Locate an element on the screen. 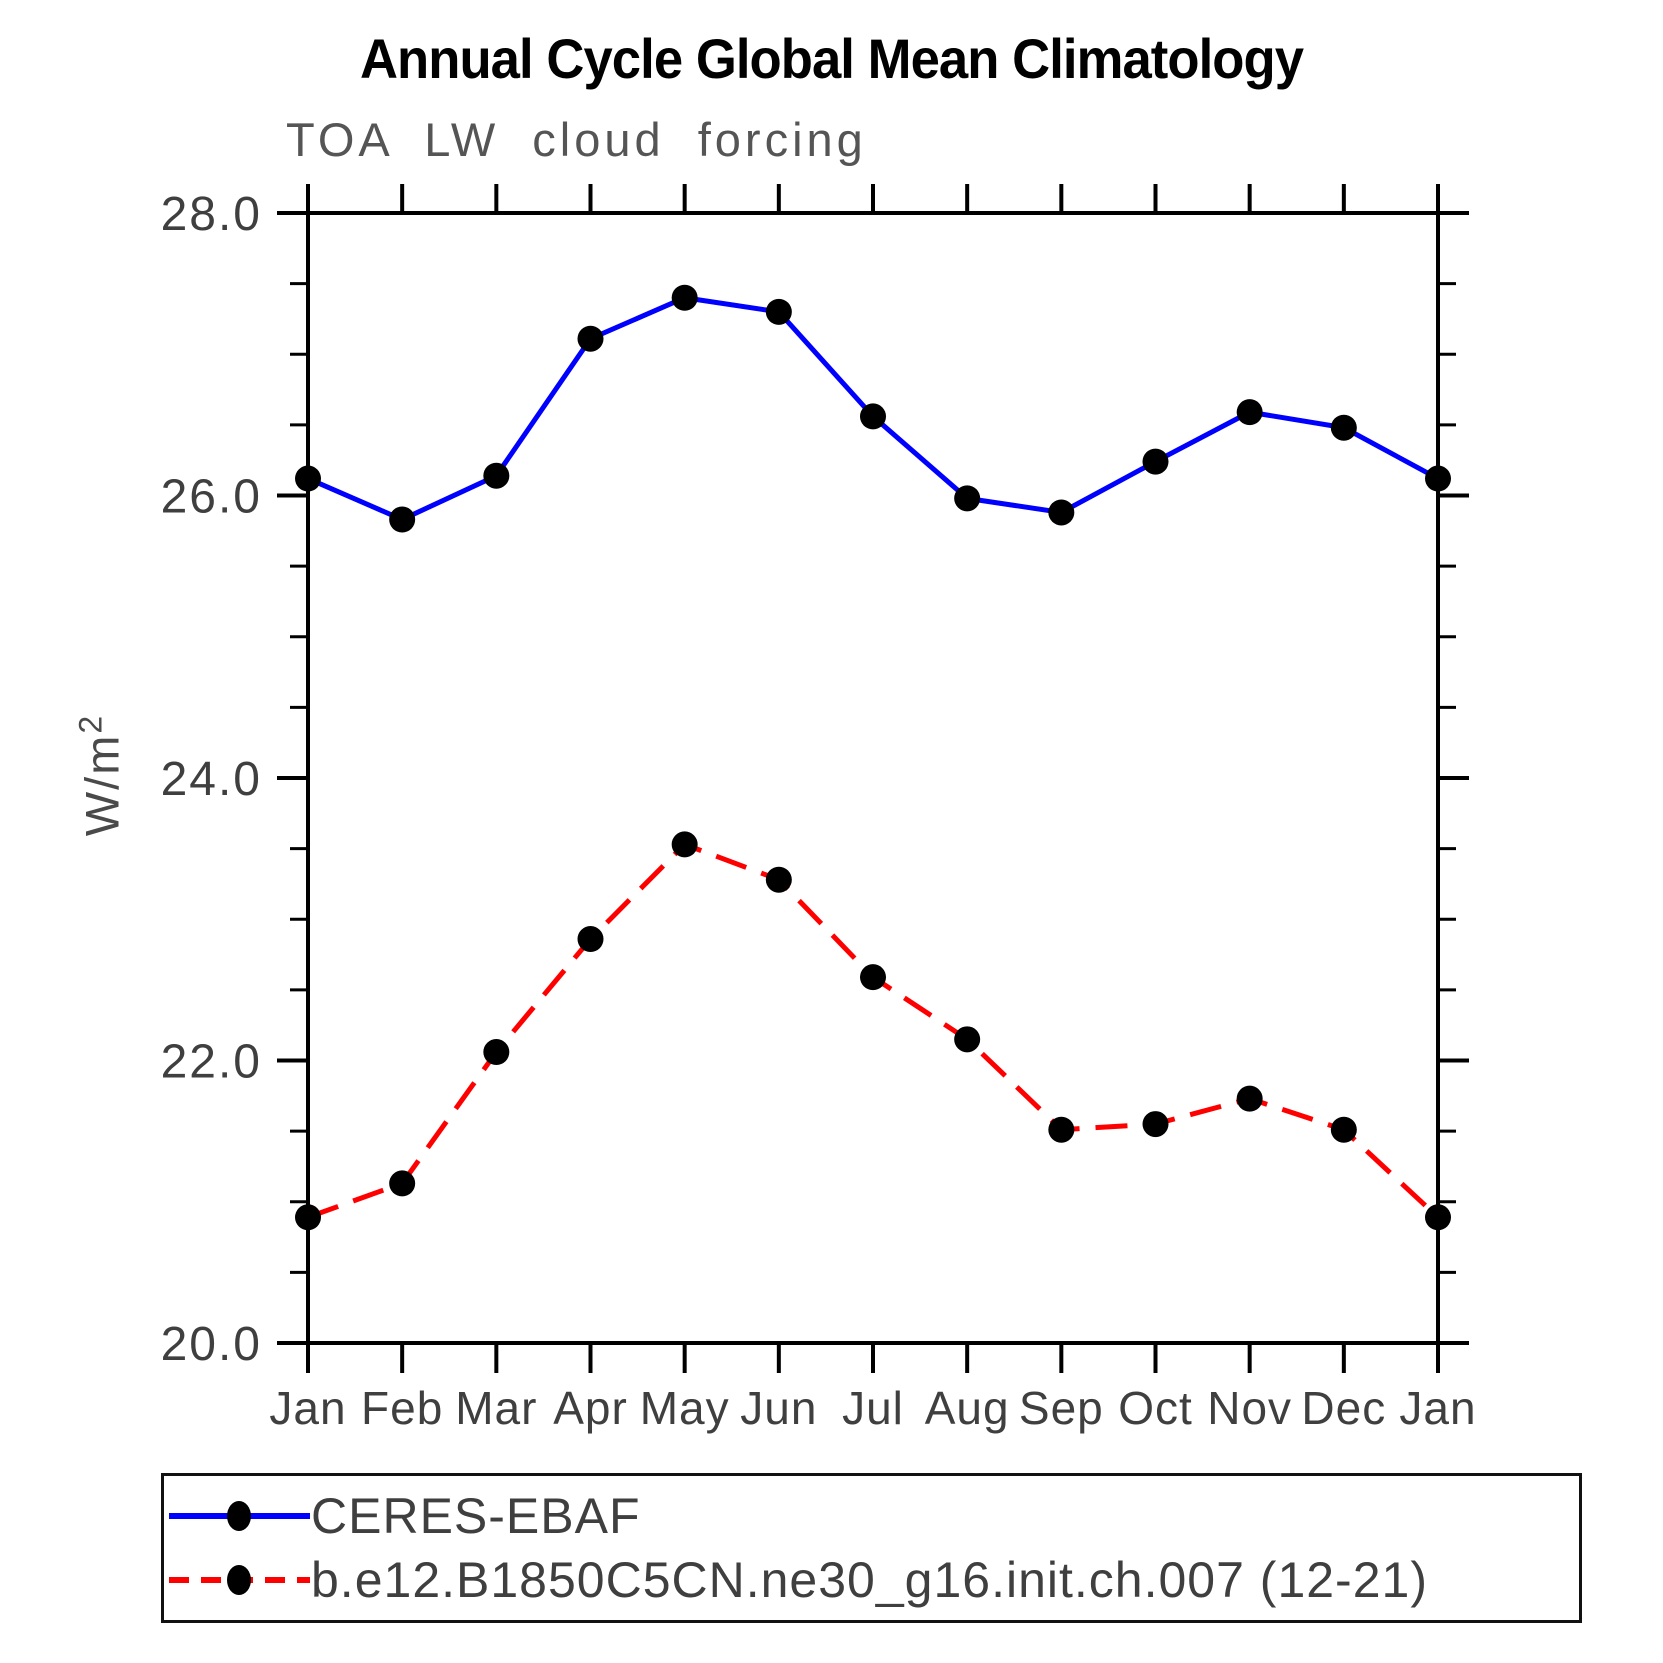 This screenshot has width=1663, height=1663. y-tick-label: 22.0 is located at coordinates (211, 1062).